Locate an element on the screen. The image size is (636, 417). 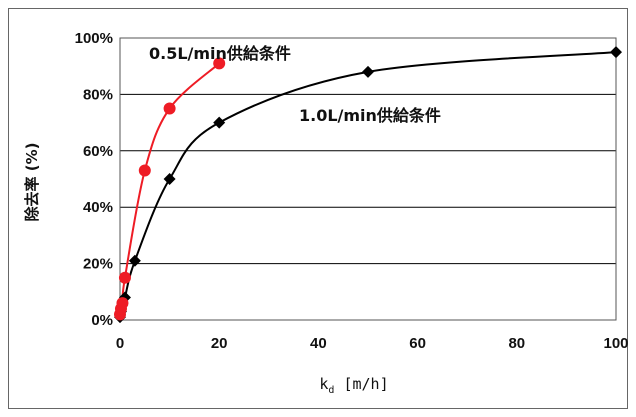
x-tick-label: 60 is located at coordinates (417, 343).